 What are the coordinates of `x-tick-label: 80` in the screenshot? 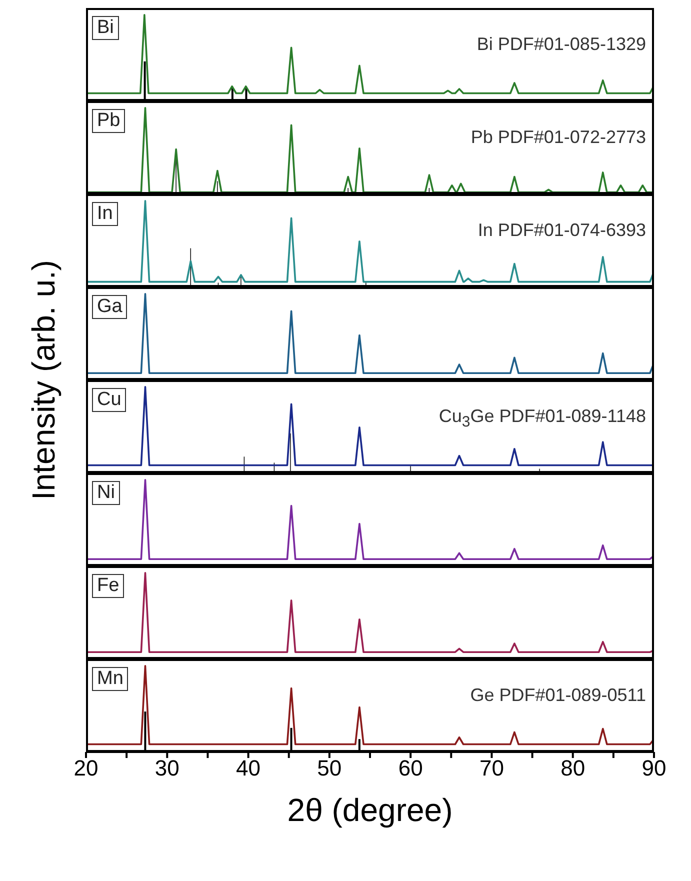 It's located at (573, 768).